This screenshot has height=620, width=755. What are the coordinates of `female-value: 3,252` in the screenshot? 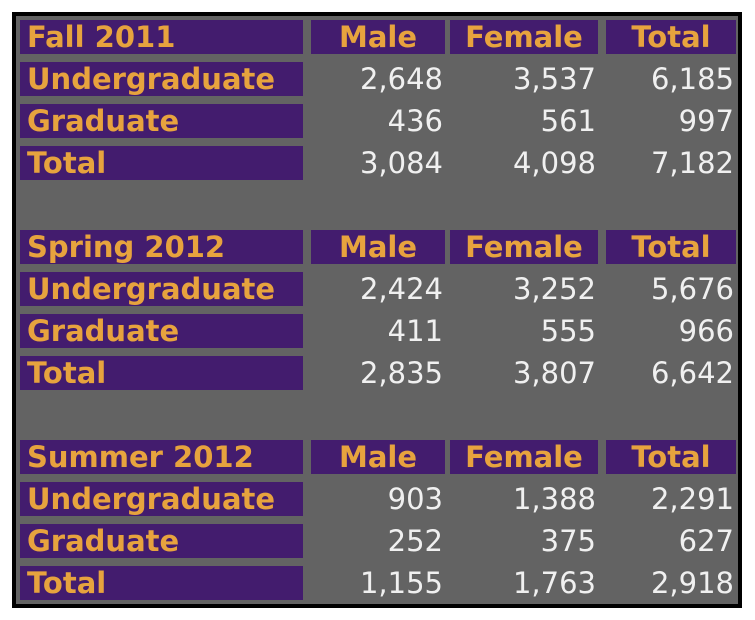 It's located at (554, 289).